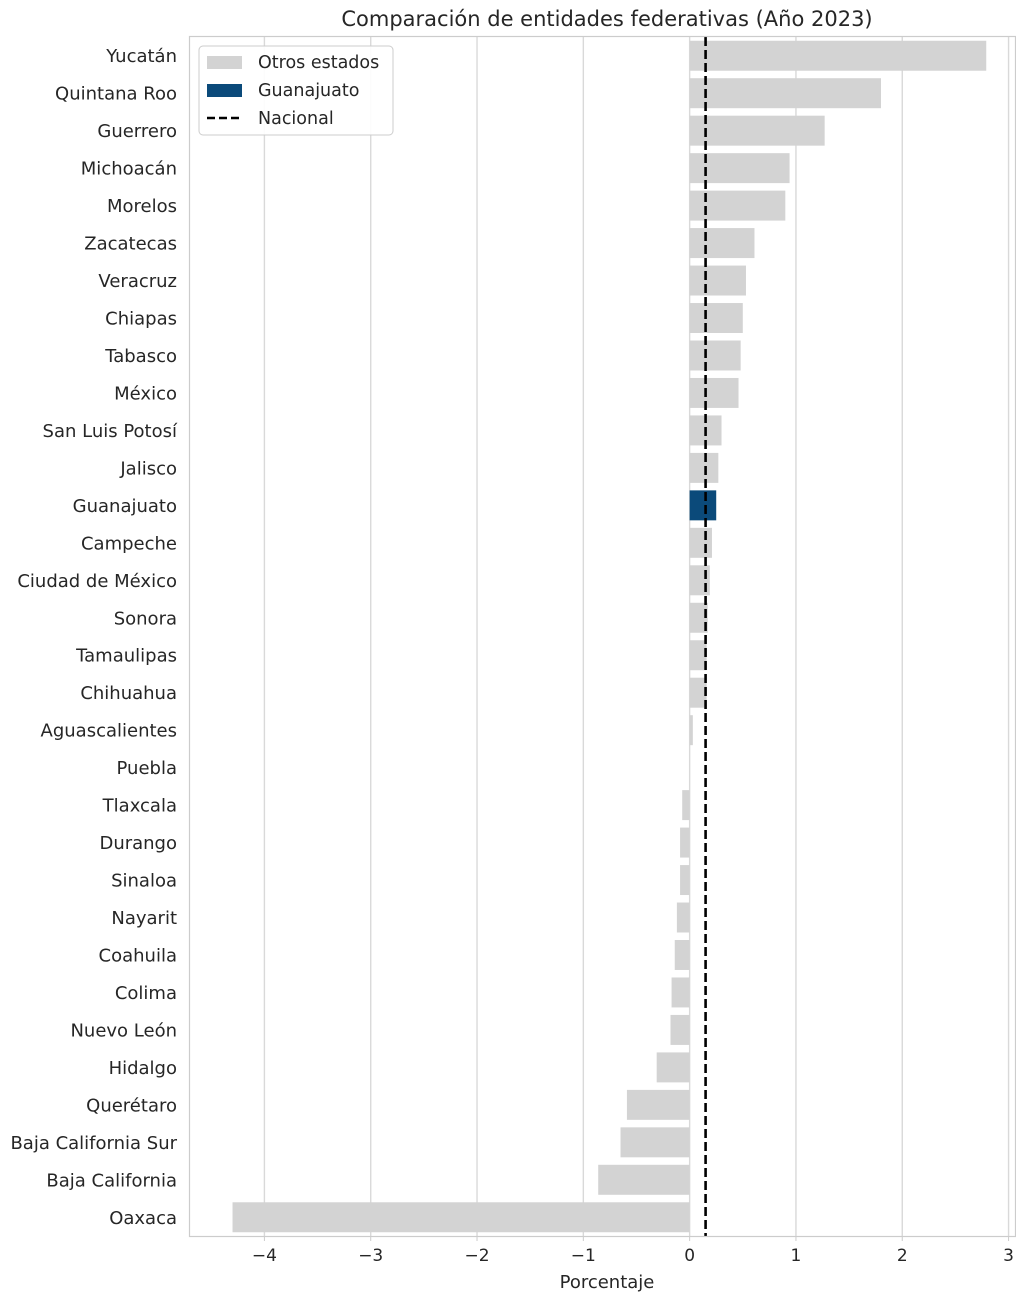 This screenshot has width=1016, height=1295. I want to click on y-tick-label: Chiapas, so click(141, 319).